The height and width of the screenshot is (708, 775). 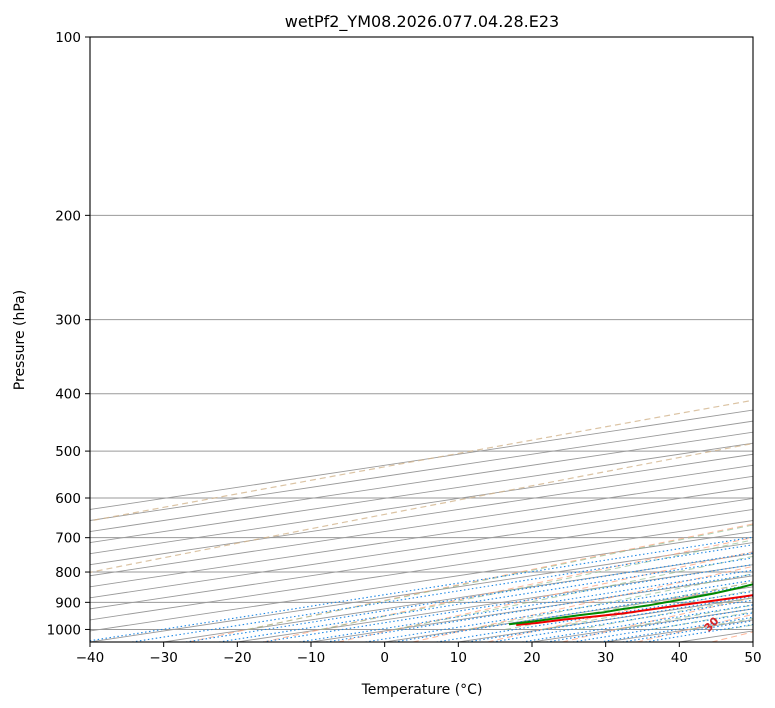 I want to click on x-axis-label: Temperature (°C), so click(x=422, y=690).